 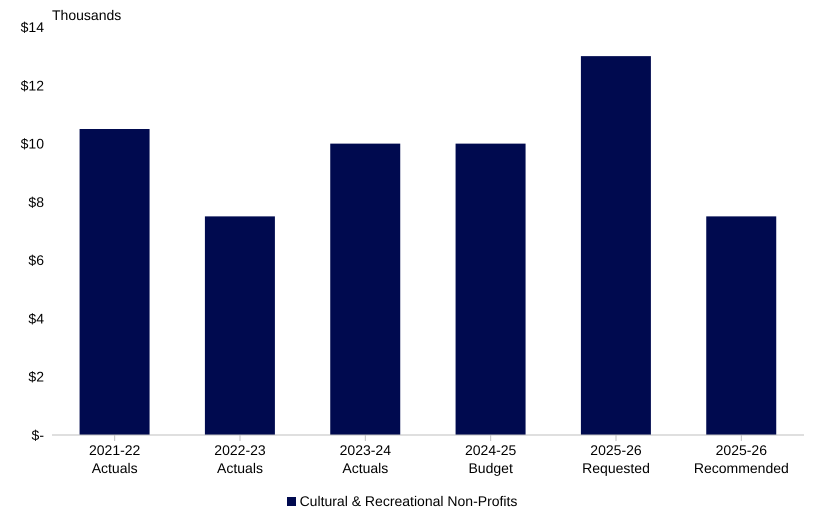 What do you see at coordinates (38, 434) in the screenshot?
I see `y-tick-label: $-` at bounding box center [38, 434].